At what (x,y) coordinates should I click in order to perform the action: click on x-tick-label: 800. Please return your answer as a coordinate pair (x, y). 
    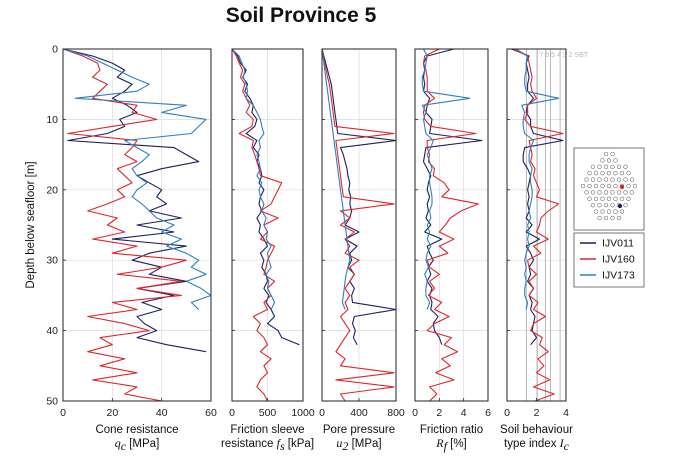
    Looking at the image, I should click on (396, 413).